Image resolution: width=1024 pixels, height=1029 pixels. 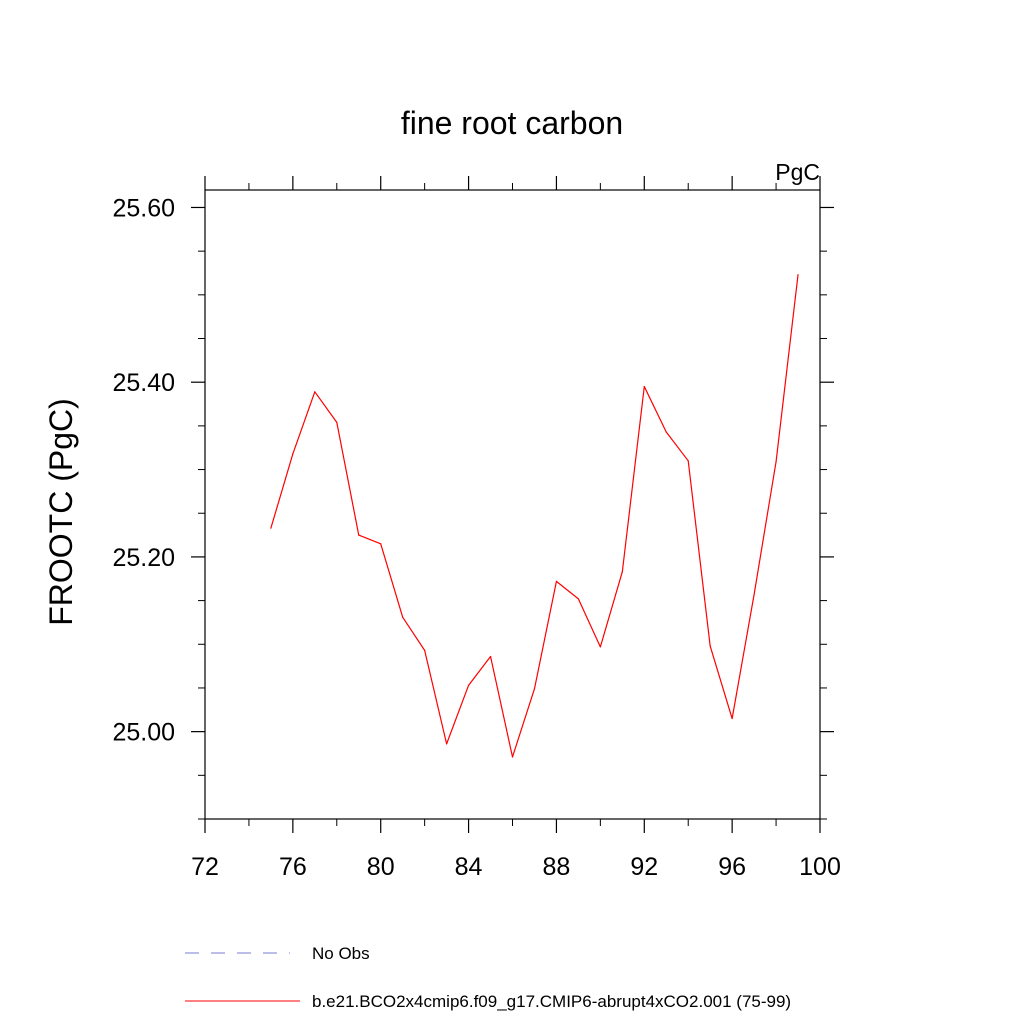 I want to click on y-tick-label: 25.40, so click(x=143, y=383).